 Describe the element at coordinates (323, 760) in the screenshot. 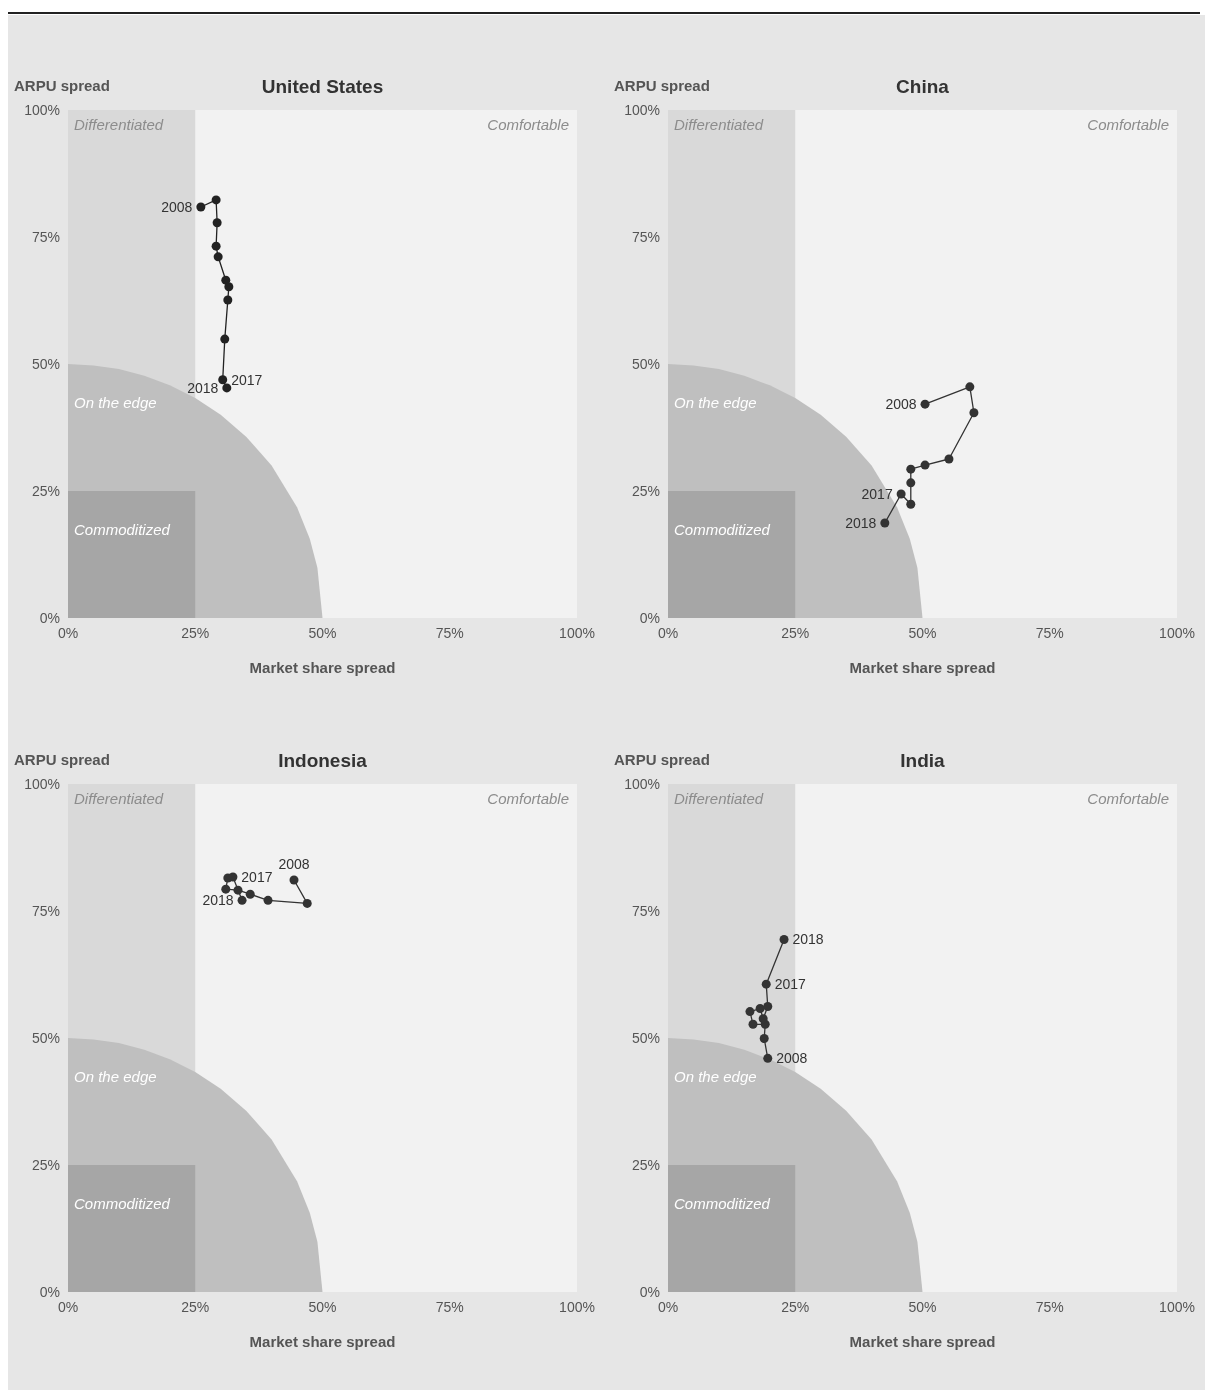

I see `chart-title: Indonesia` at that location.